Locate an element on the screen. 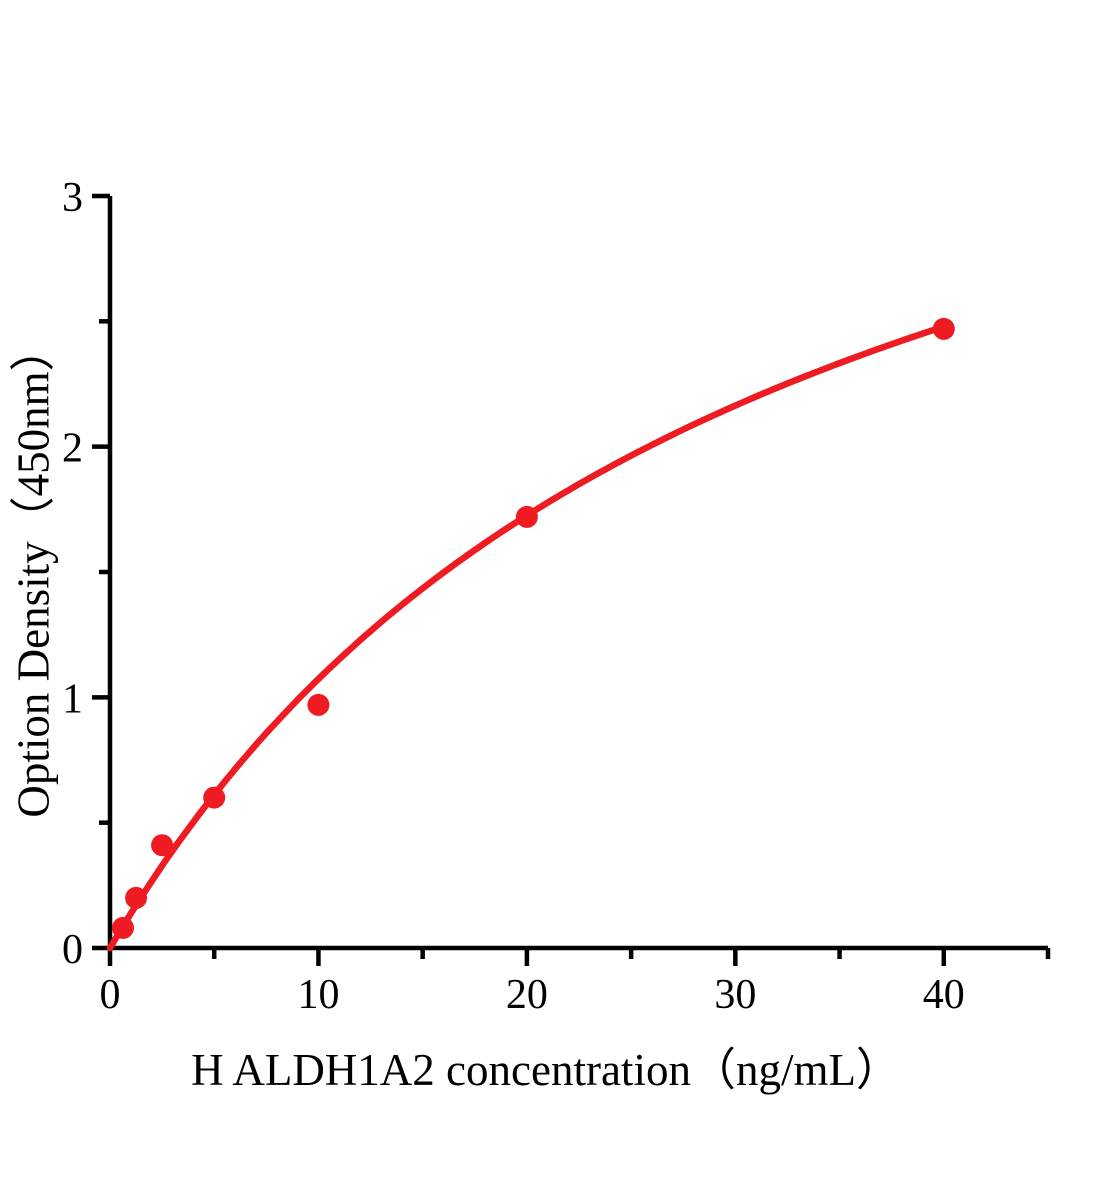  y-axis-tick-label: 0 is located at coordinates (72, 950).